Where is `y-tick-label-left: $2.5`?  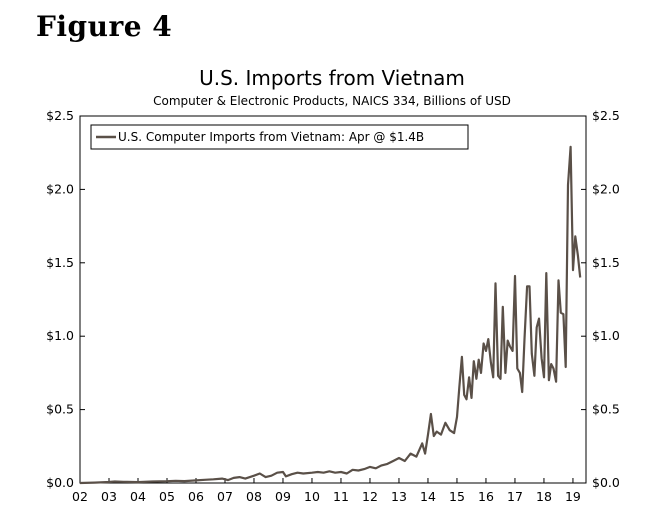
y-tick-label-left: $2.5 is located at coordinates (60, 115).